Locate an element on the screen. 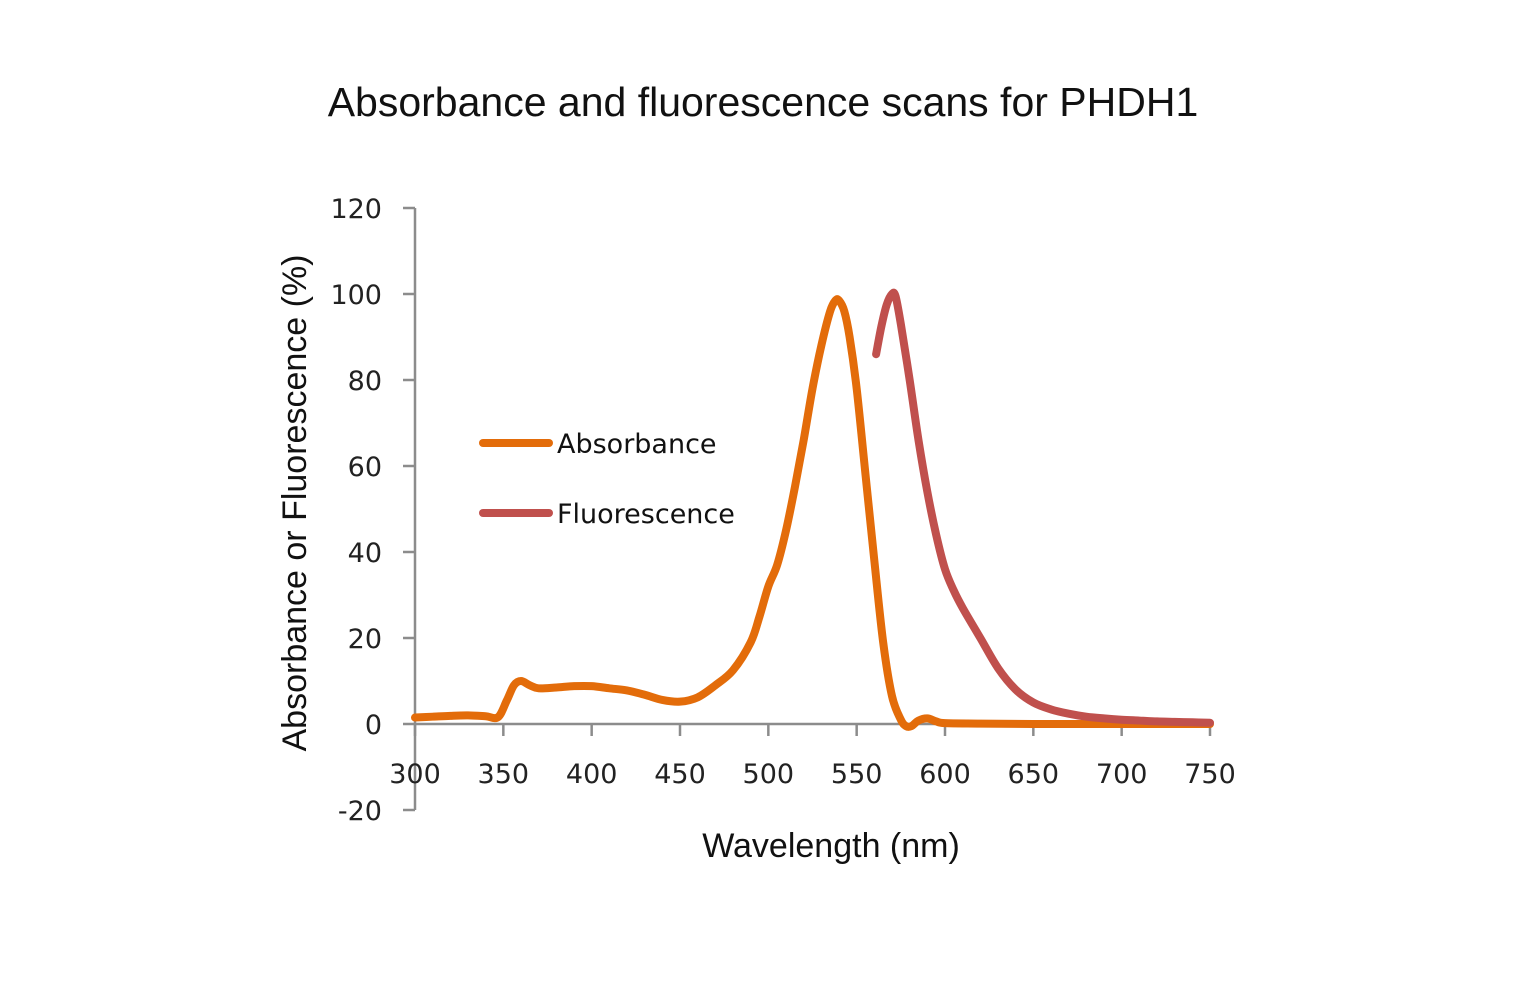 The image size is (1524, 1000). y-tick-label: 100 is located at coordinates (356, 295).